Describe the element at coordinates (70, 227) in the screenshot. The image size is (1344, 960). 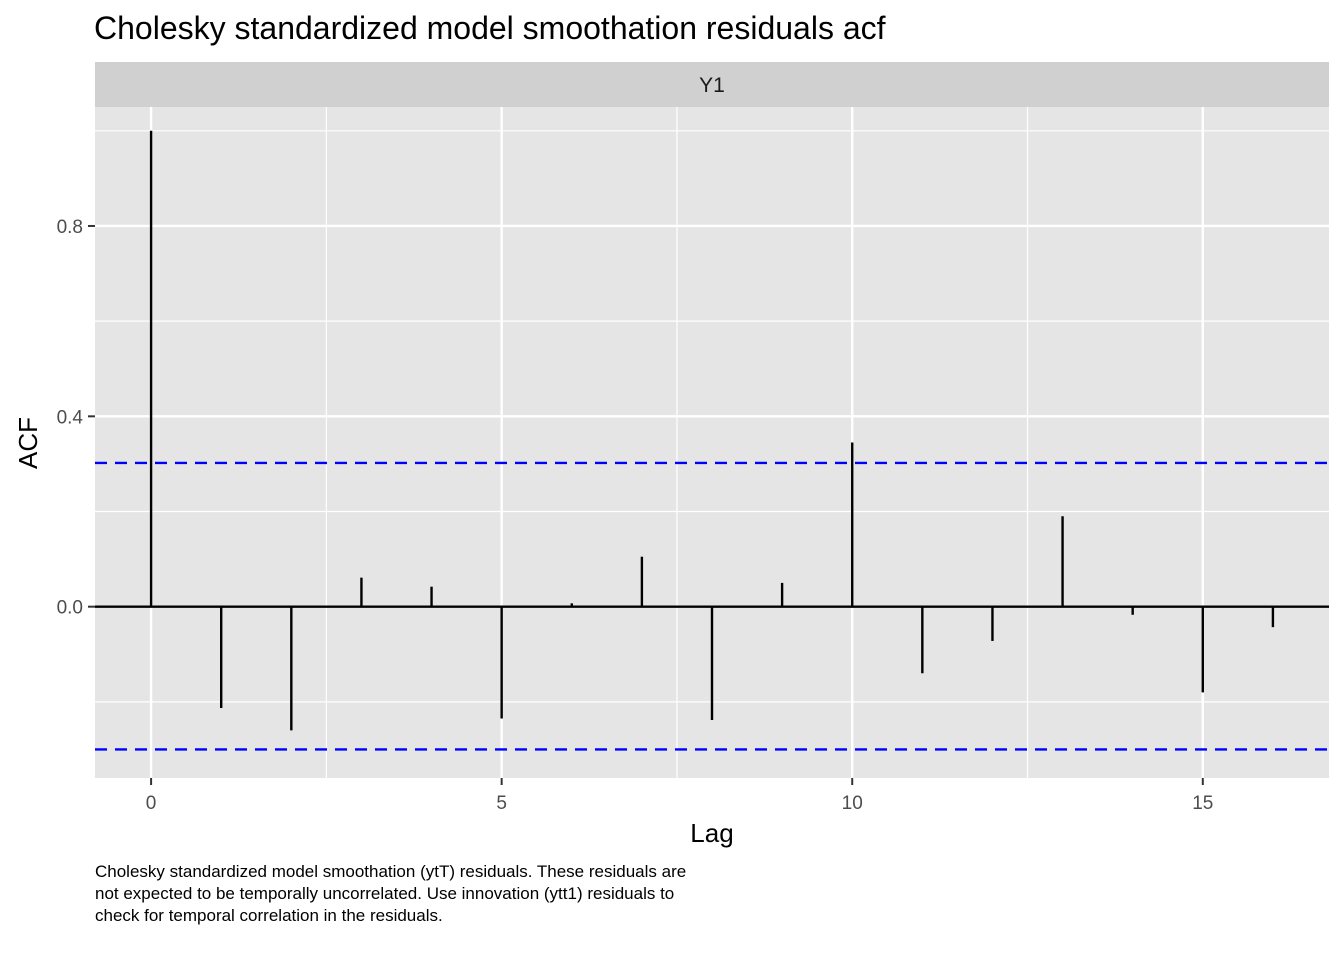
I see `y-tick-label: 0.8` at that location.